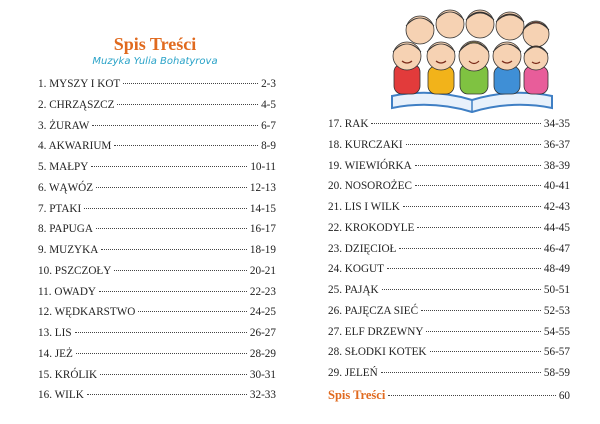  Describe the element at coordinates (79, 84) in the screenshot. I see `toc-entry-title: 1. MYSZY I KOT` at that location.